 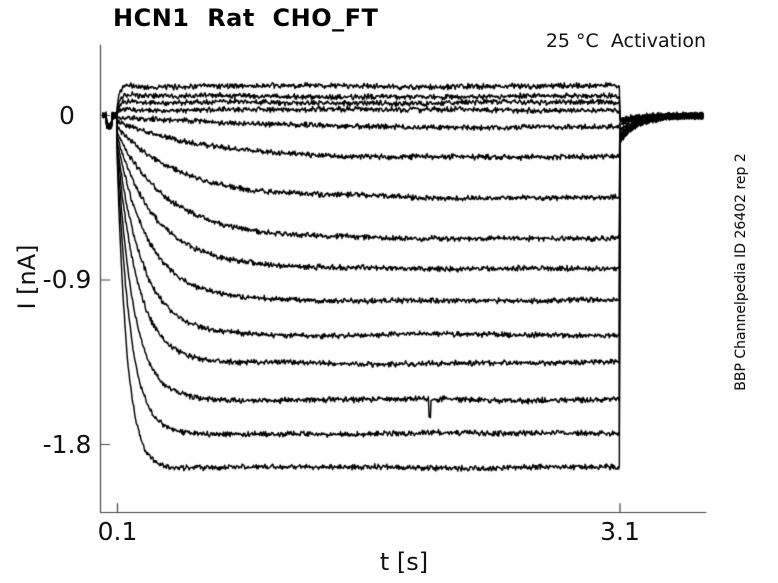 What do you see at coordinates (67, 444) in the screenshot?
I see `y-tick-label: -1.8` at bounding box center [67, 444].